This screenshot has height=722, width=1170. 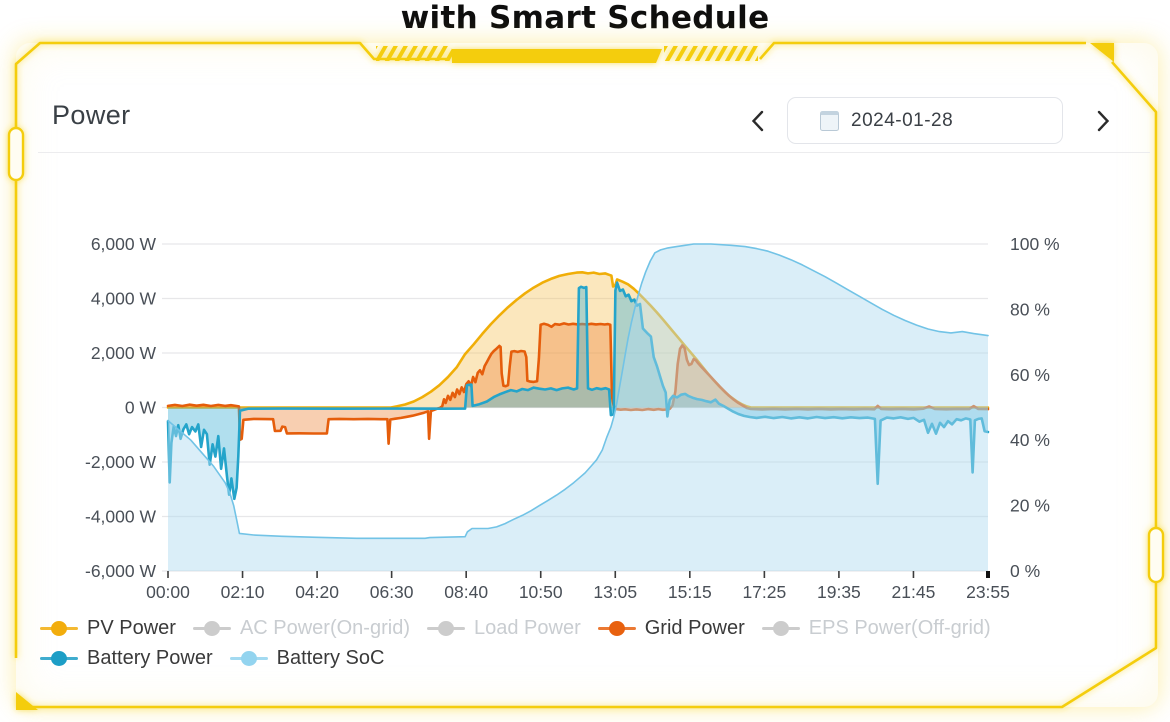 I want to click on calendar-icon, so click(x=829, y=120).